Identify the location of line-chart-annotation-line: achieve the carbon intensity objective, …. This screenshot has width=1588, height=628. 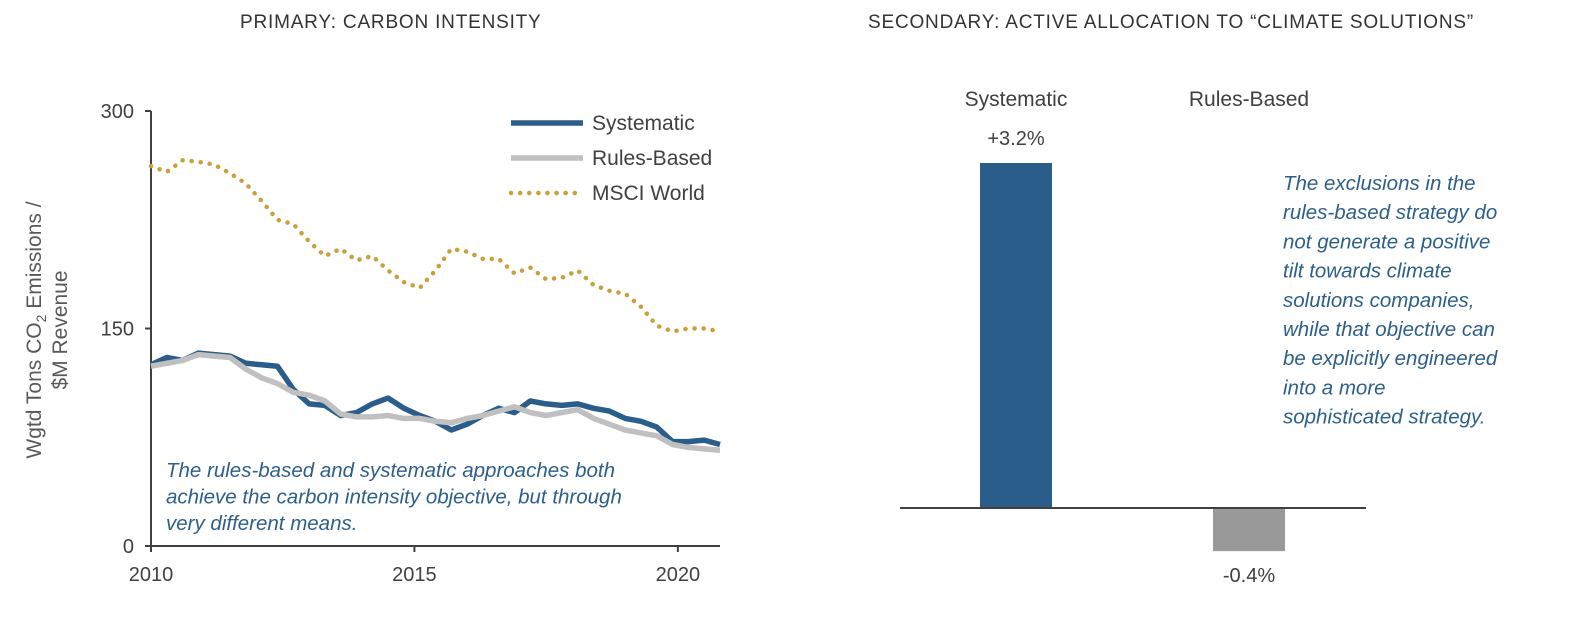
(394, 497).